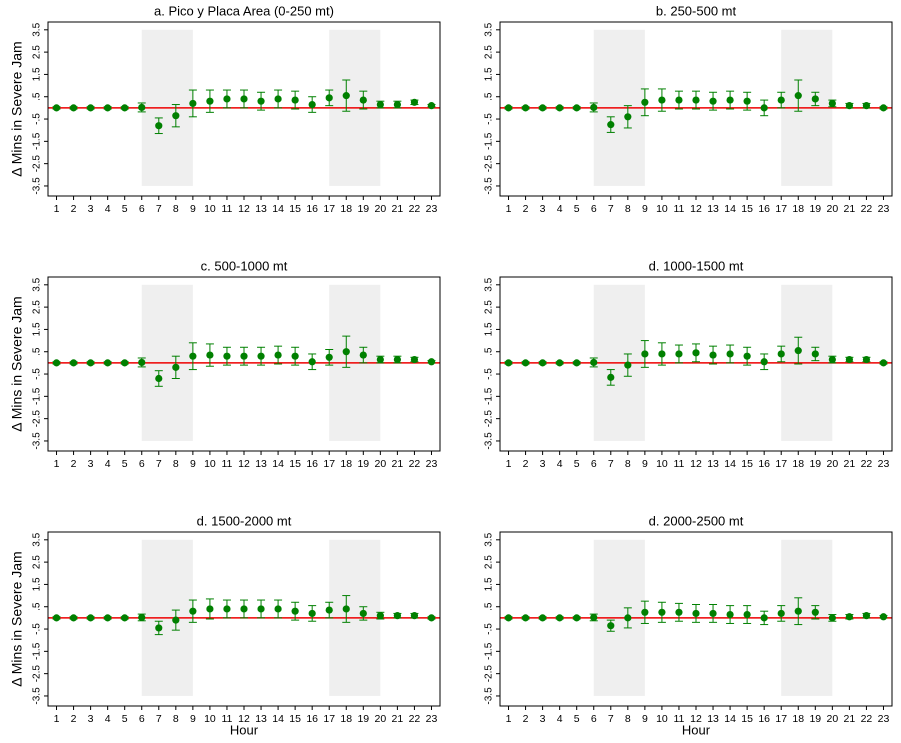 The height and width of the screenshot is (743, 901). Describe the element at coordinates (850, 464) in the screenshot. I see `x-tick-label: 21` at that location.